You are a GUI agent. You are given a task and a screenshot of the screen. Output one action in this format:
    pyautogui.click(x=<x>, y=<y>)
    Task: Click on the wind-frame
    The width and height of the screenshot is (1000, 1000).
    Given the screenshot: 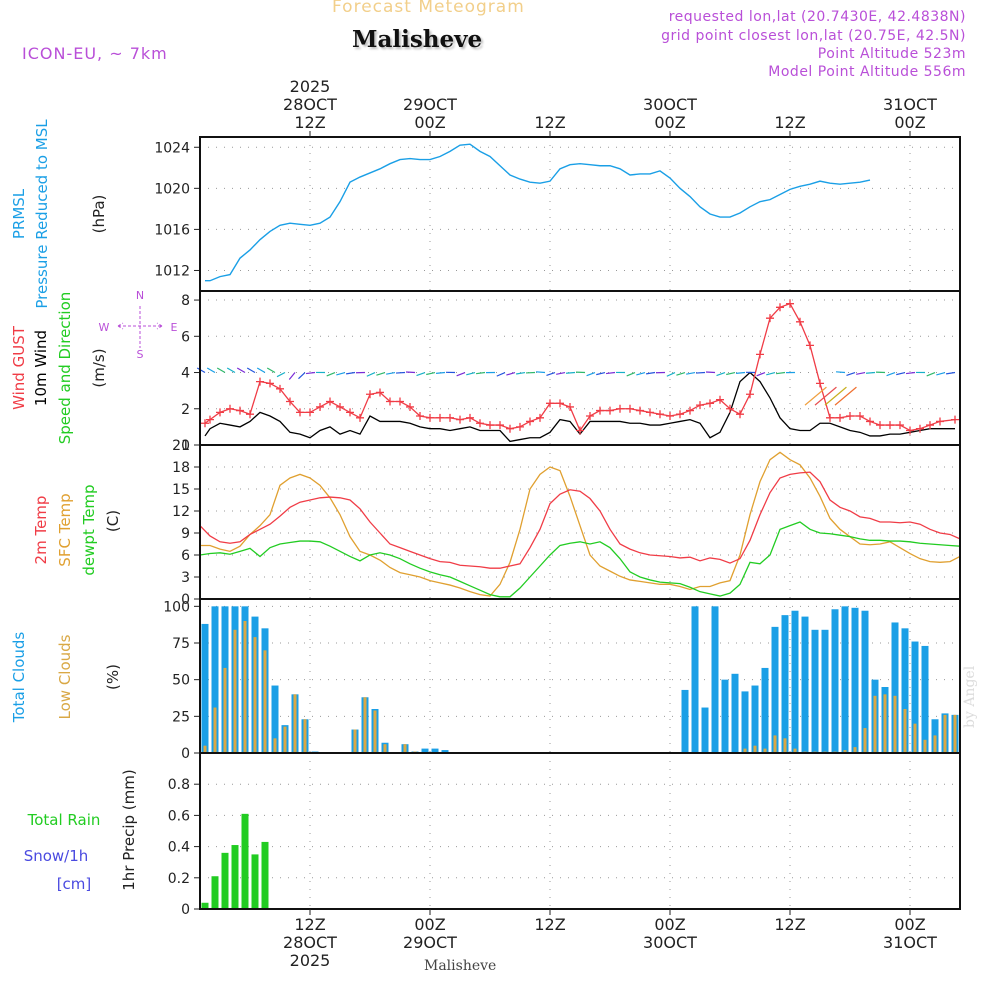 What is the action you would take?
    pyautogui.click(x=580, y=368)
    